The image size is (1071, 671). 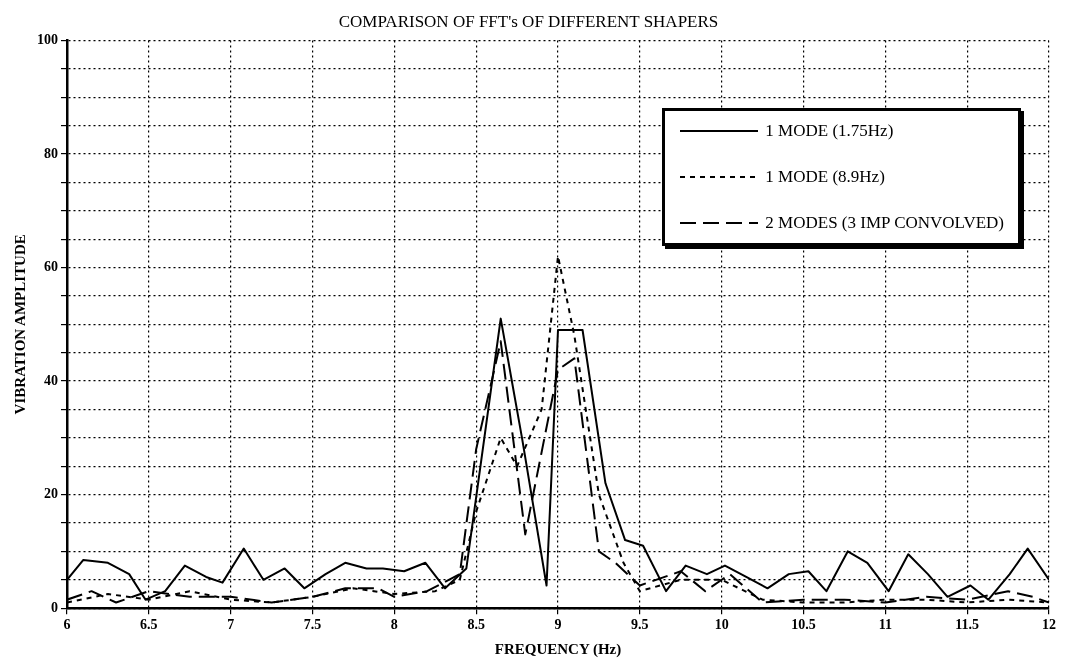 I want to click on y-tick-label: 80, so click(x=51, y=153).